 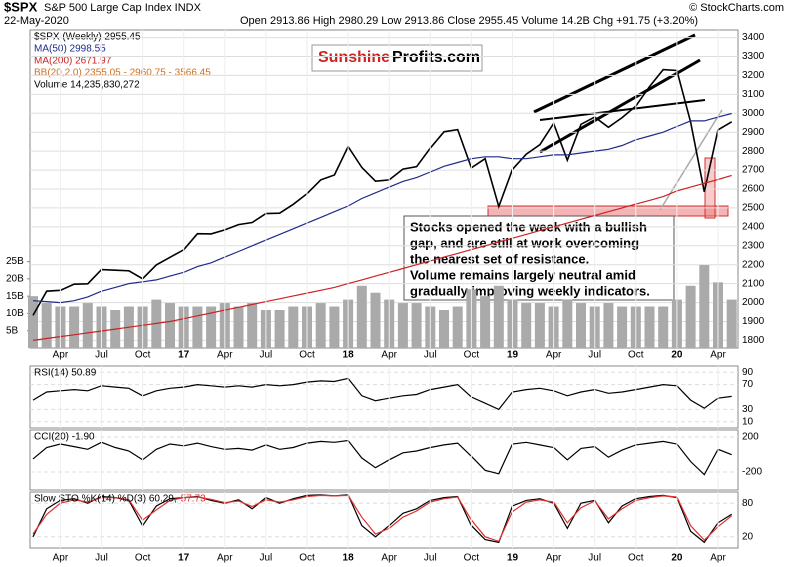 What do you see at coordinates (105, 499) in the screenshot?
I see `panel-title: Slow STO %K(14) %D(3) 60.29,` at bounding box center [105, 499].